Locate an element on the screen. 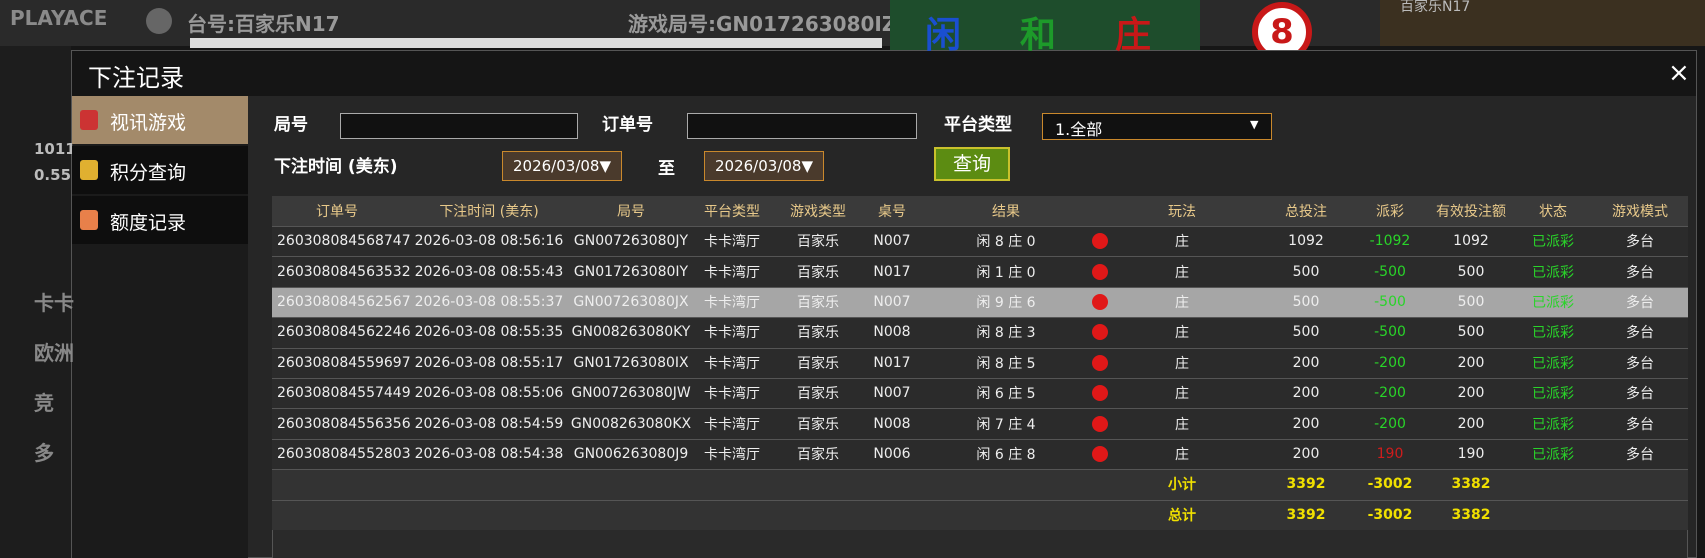 This screenshot has width=1705, height=558. table-cell: N008 is located at coordinates (892, 332).